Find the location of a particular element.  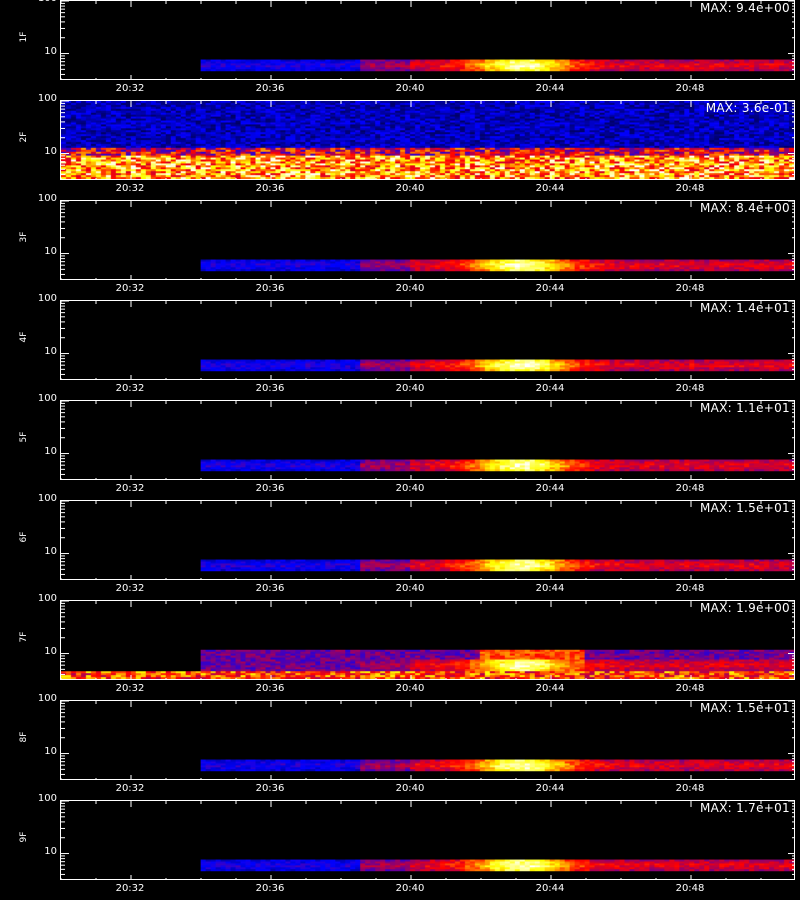

max-value-label: MAX: 8.4e+00 is located at coordinates (744, 208).